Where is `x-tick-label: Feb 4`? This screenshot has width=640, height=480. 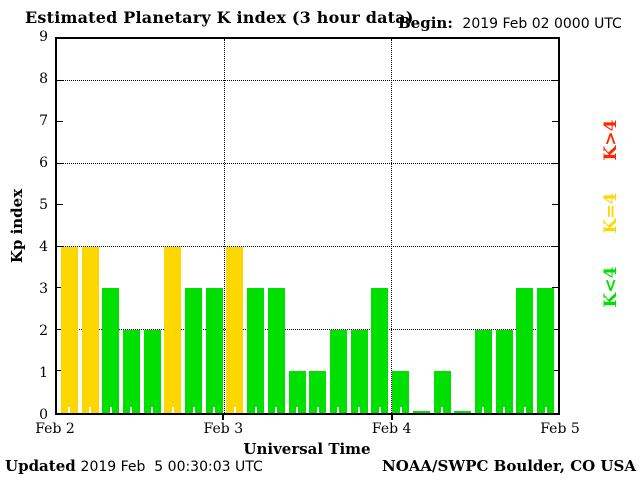 x-tick-label: Feb 4 is located at coordinates (391, 429).